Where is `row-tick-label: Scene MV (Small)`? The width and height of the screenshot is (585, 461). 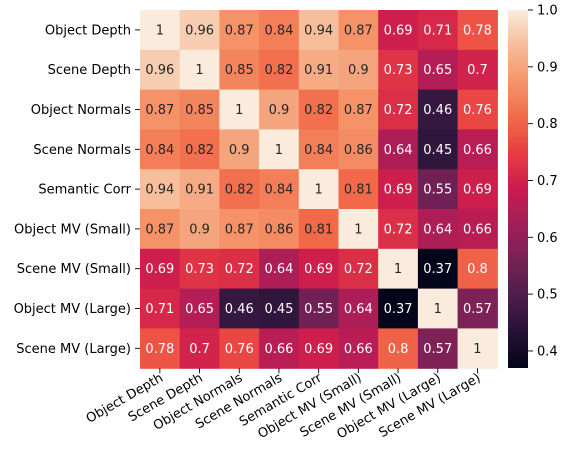 row-tick-label: Scene MV (Small) is located at coordinates (74, 269).